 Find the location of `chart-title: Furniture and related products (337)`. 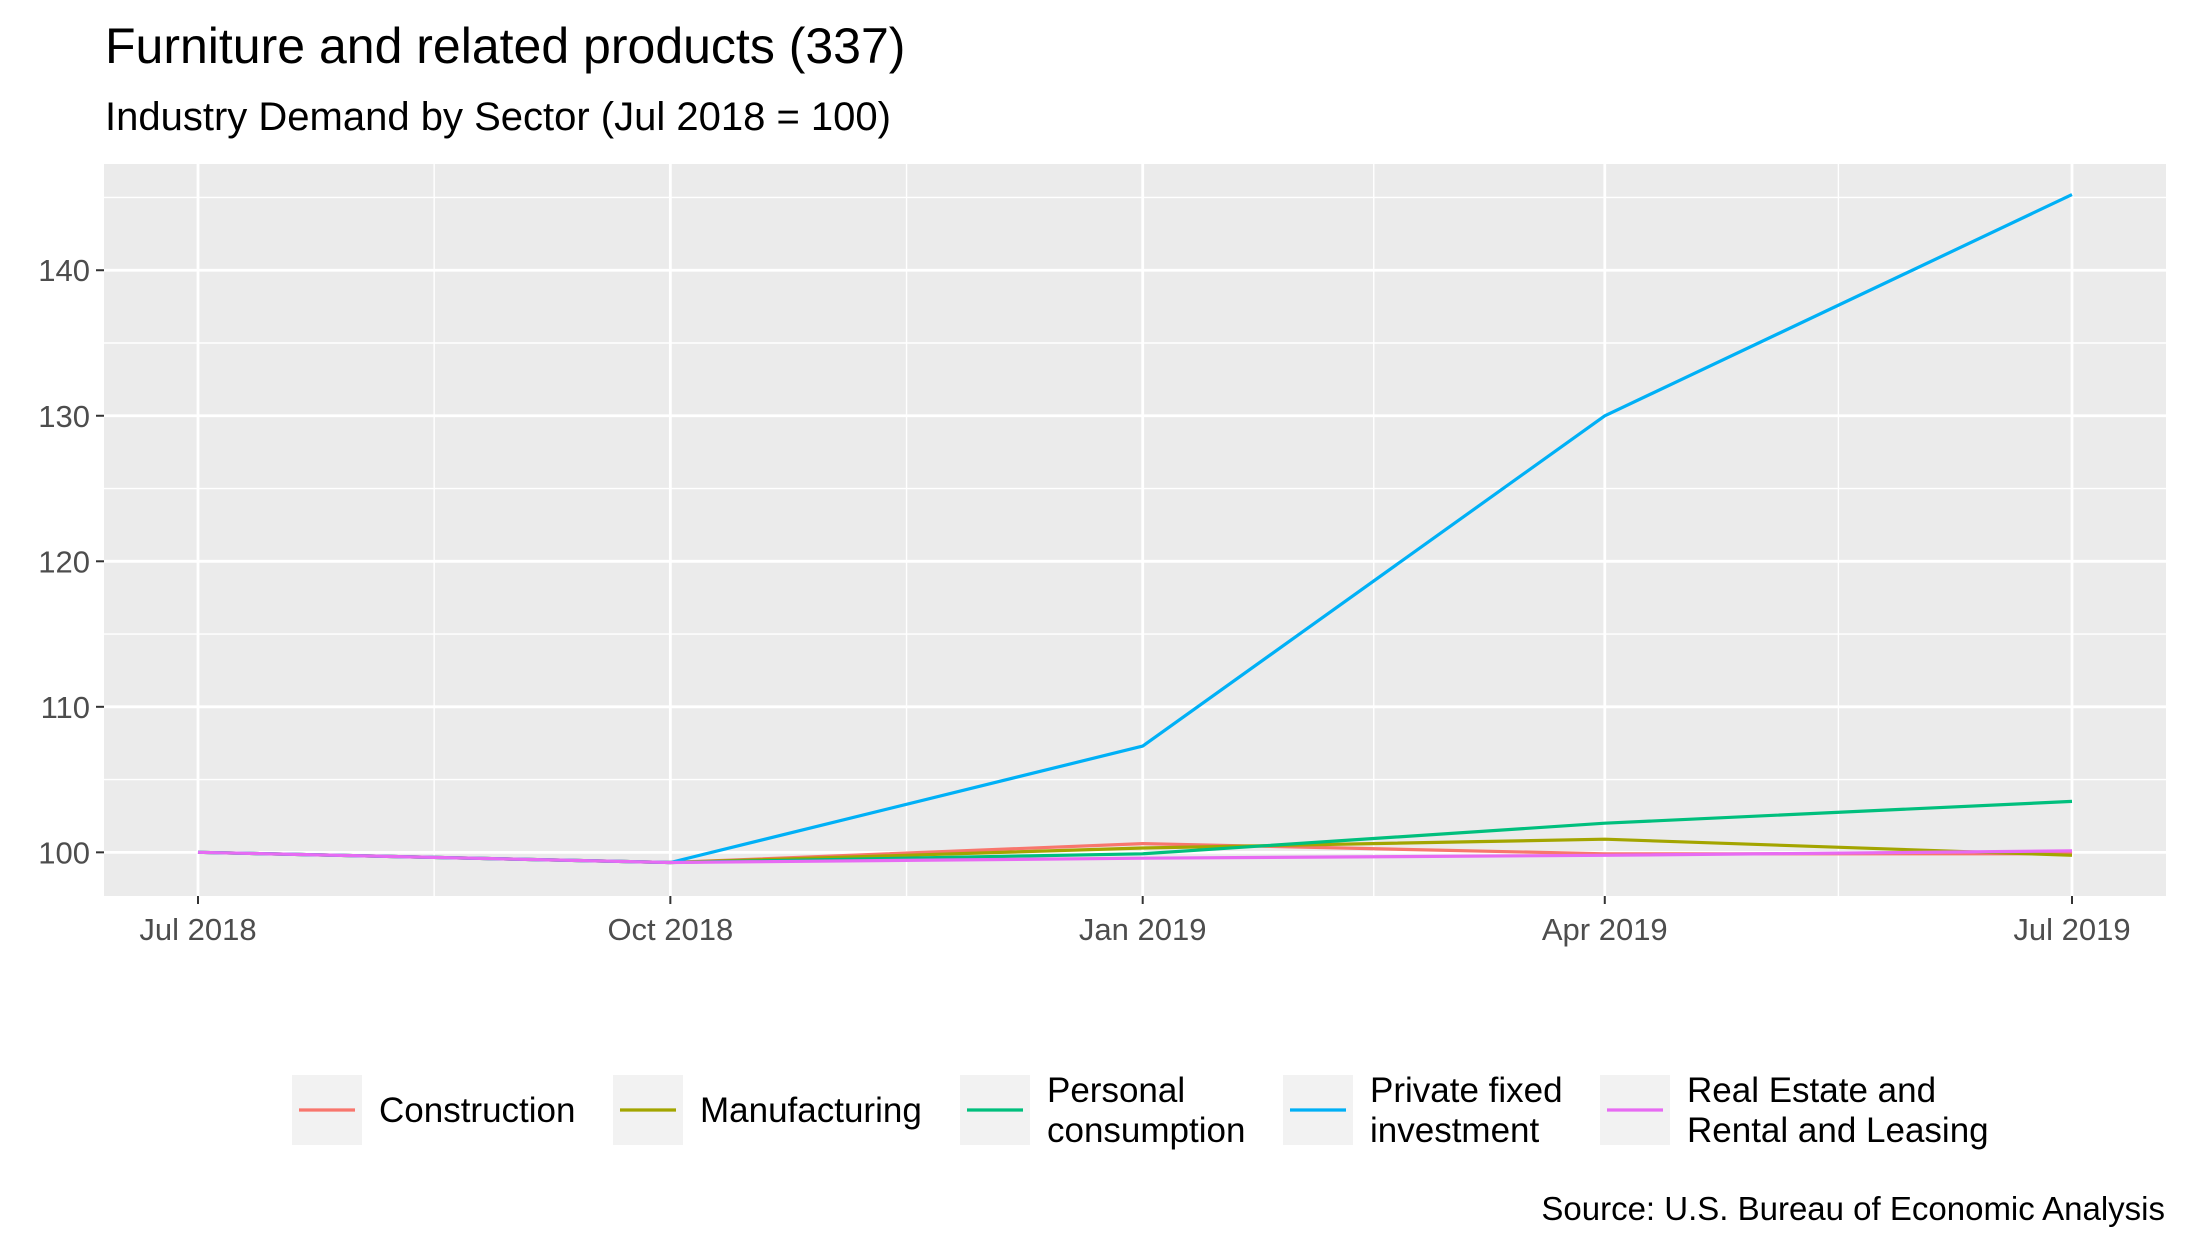

chart-title: Furniture and related products (337) is located at coordinates (505, 46).